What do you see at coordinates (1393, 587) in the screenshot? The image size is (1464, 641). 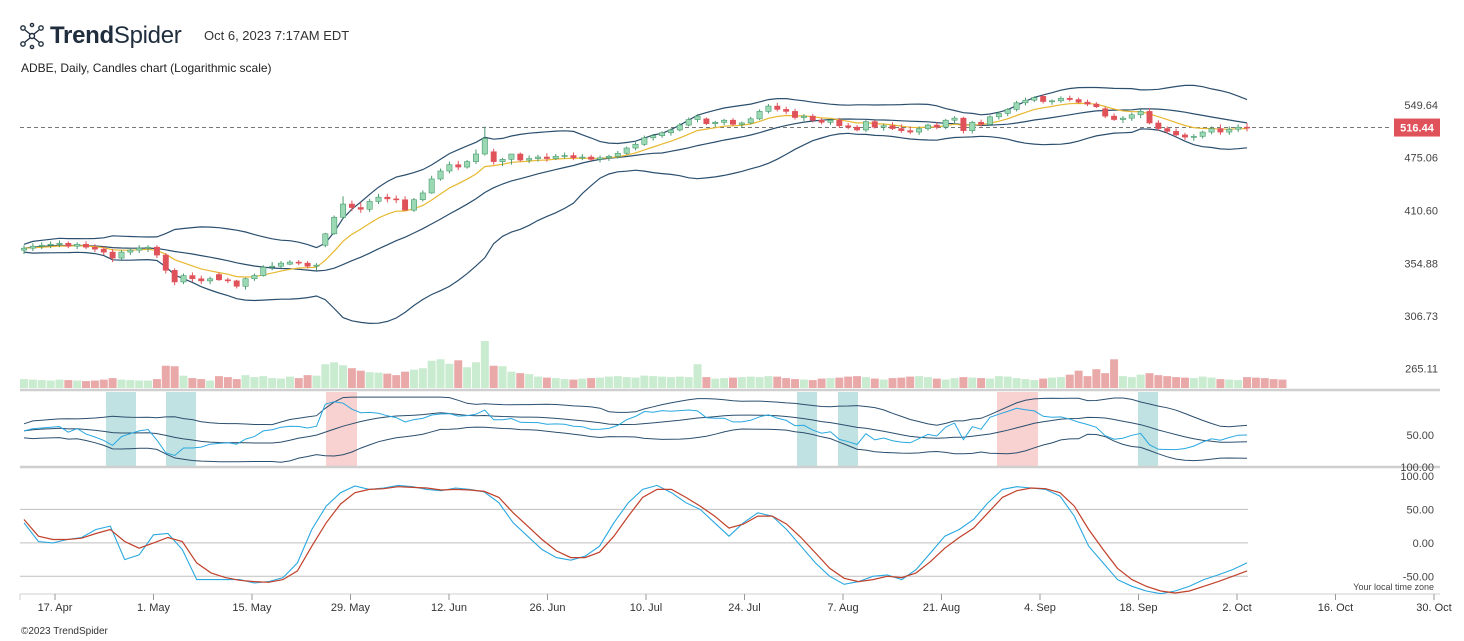 I see `timezone-note: Your local time zone` at bounding box center [1393, 587].